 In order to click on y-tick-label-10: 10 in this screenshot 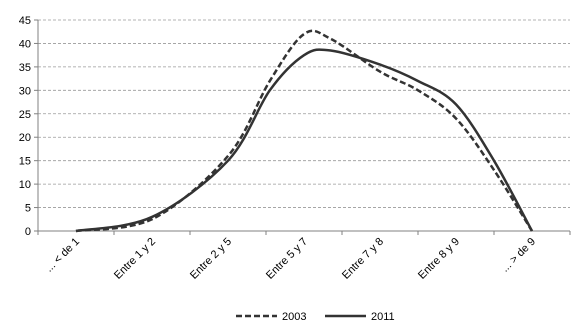, I will do `click(25, 185)`.